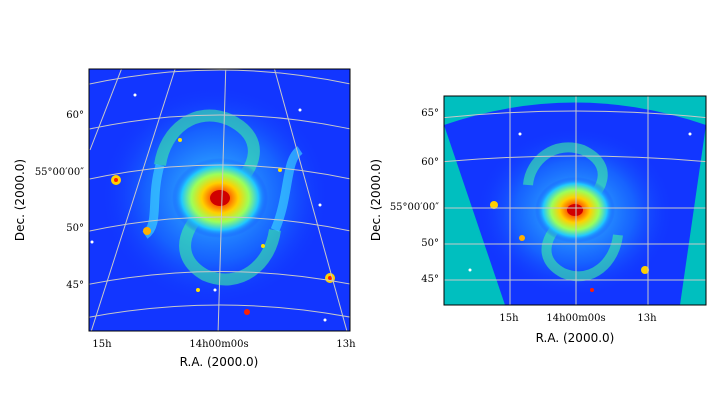 This screenshot has width=720, height=400. Describe the element at coordinates (376, 200) in the screenshot. I see `right-y-axis-label: Dec. (2000.0)` at that location.